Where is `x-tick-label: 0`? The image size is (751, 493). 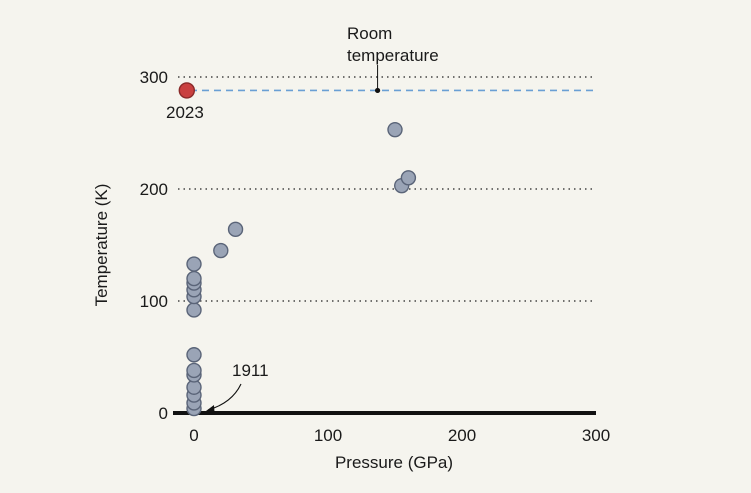 x-tick-label: 0 is located at coordinates (193, 435).